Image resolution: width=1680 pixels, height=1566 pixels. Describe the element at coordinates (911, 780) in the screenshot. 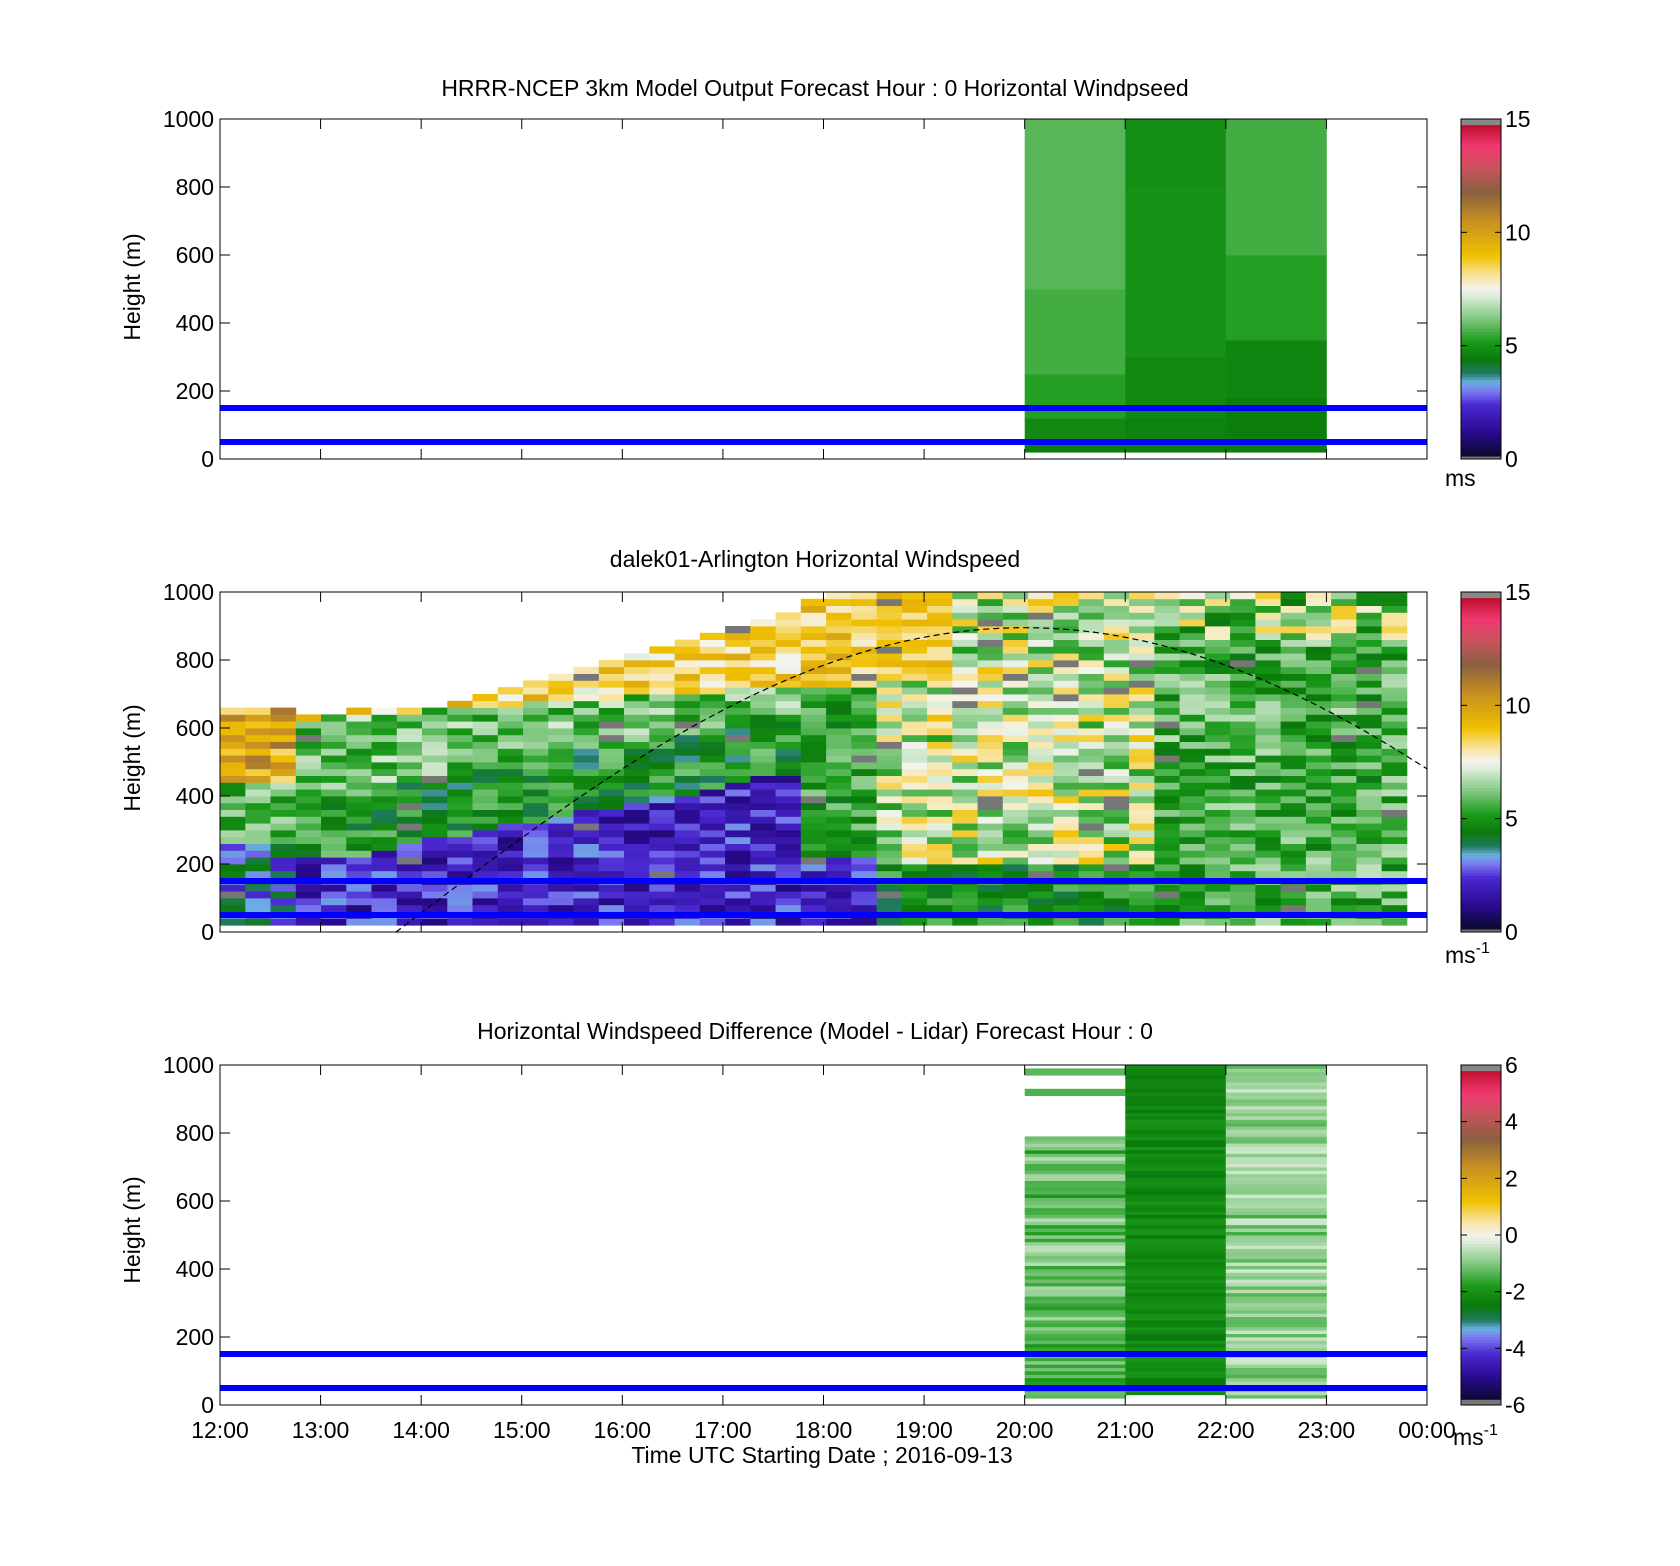

I see `dashed-curve-line` at that location.